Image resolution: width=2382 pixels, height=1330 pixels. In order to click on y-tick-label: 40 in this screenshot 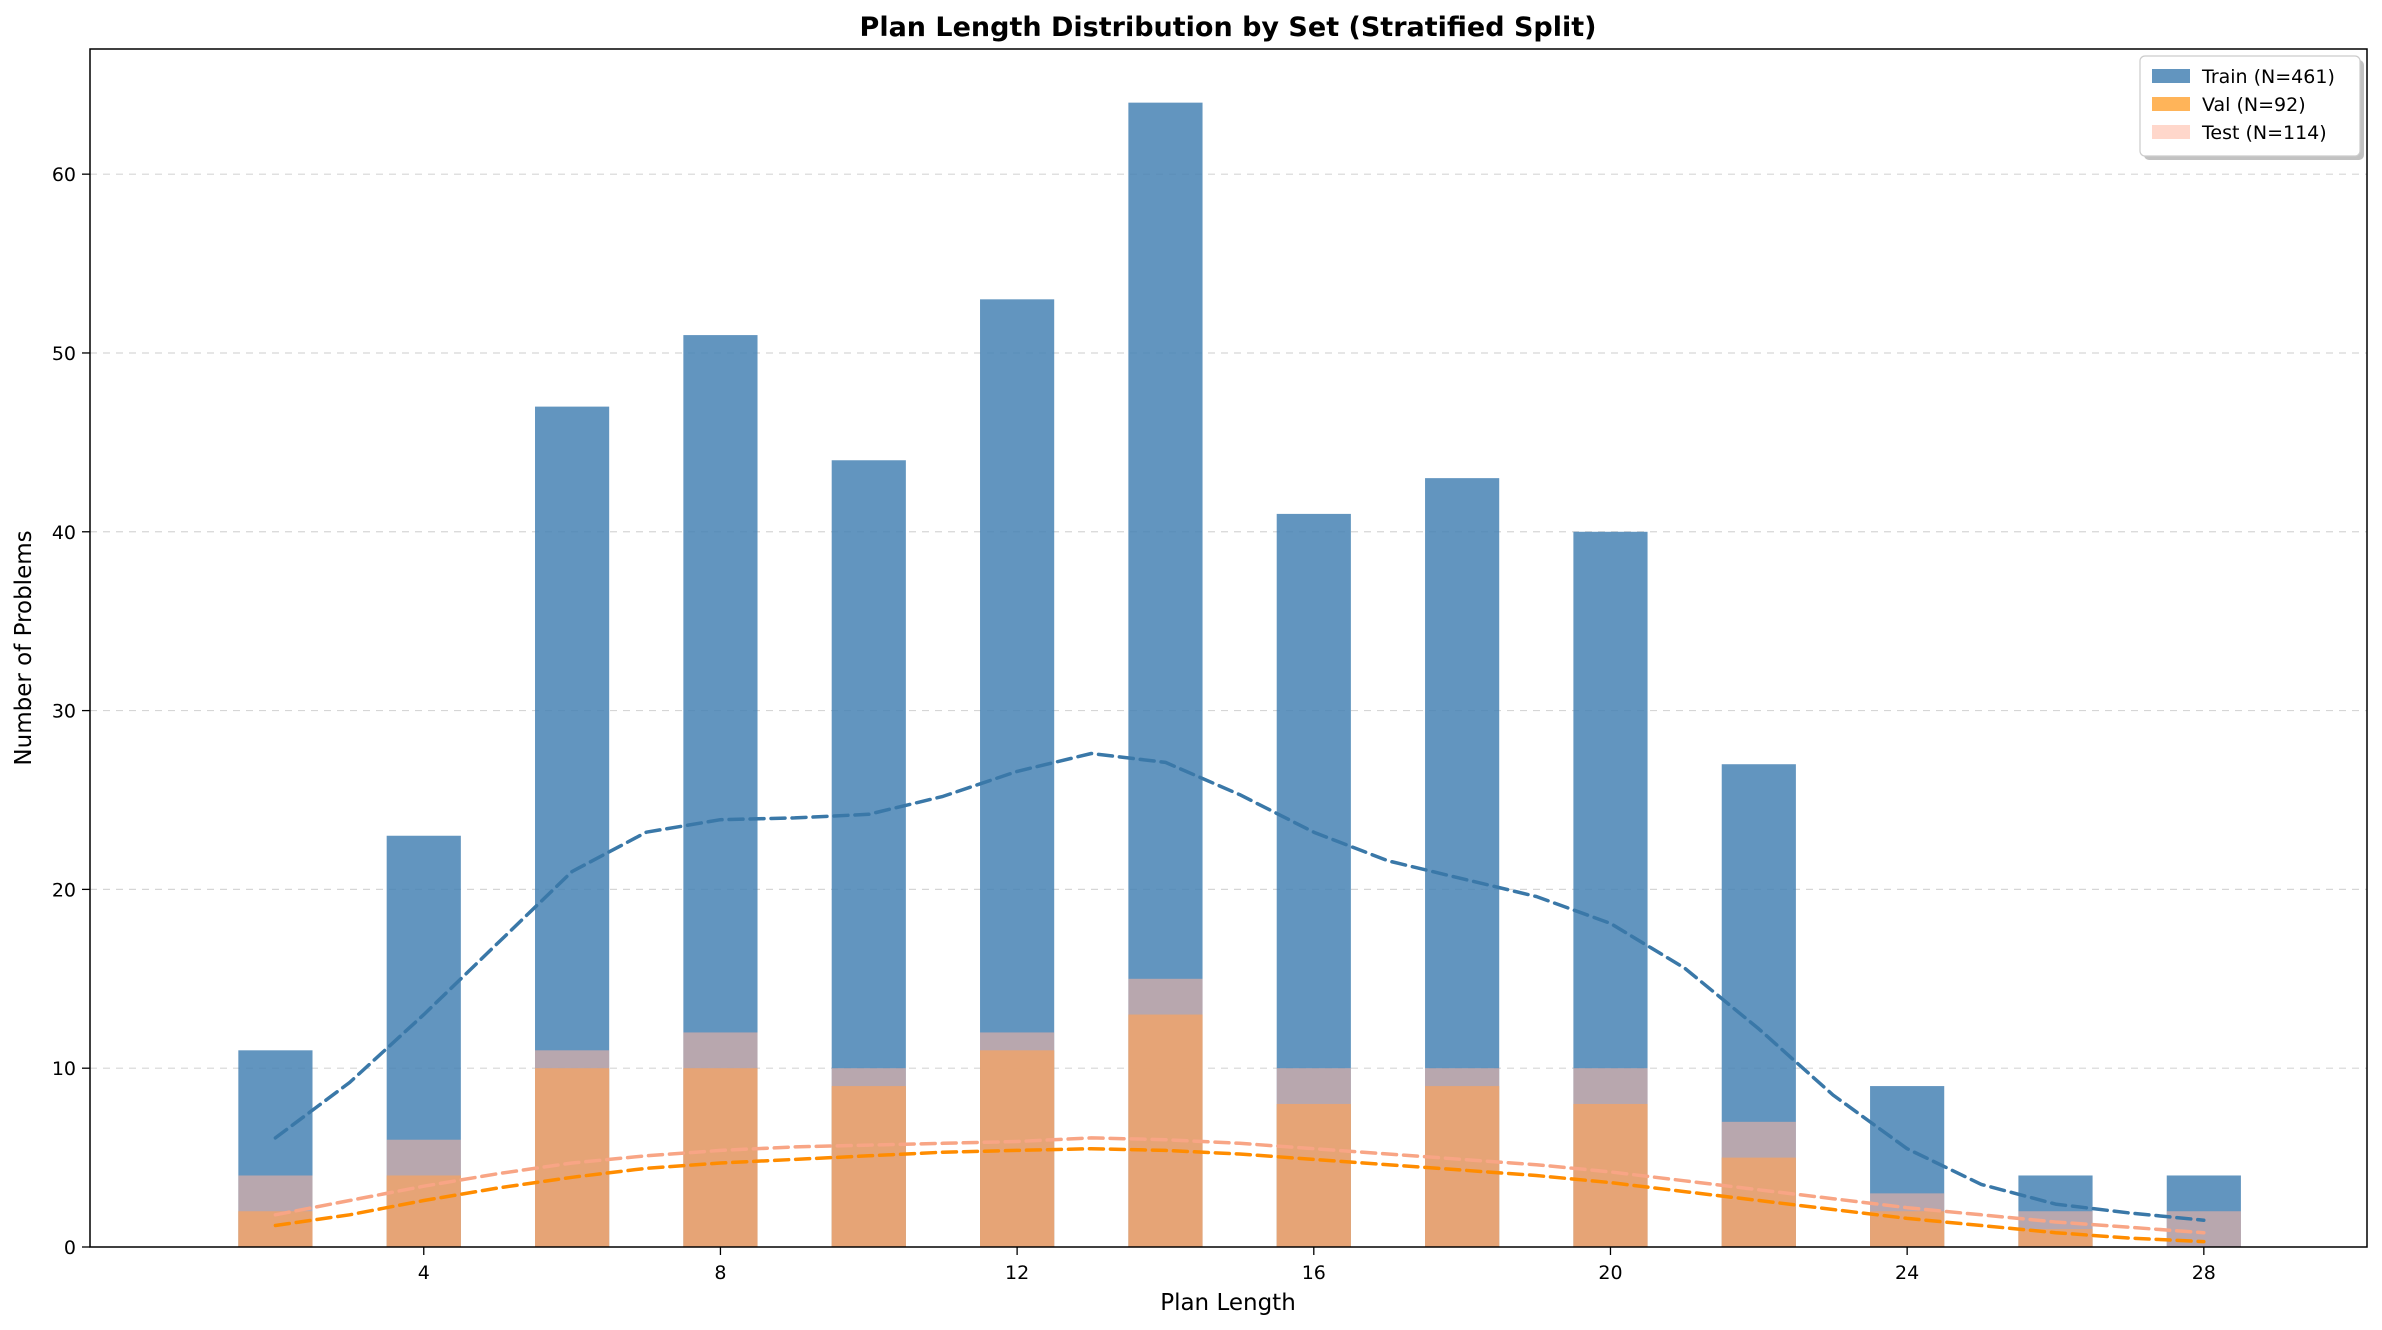, I will do `click(64, 533)`.